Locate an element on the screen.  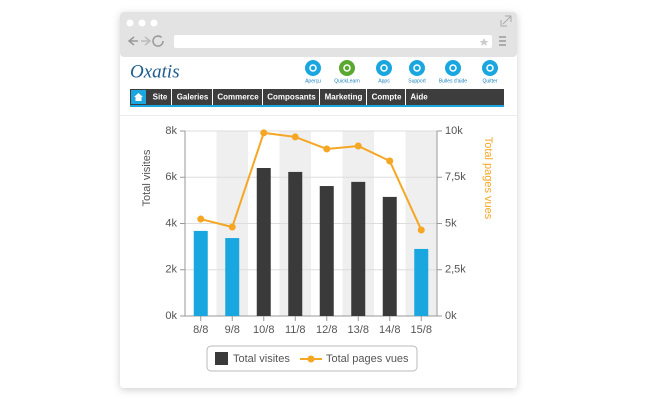
legend-label: Total pages vues is located at coordinates (367, 359).